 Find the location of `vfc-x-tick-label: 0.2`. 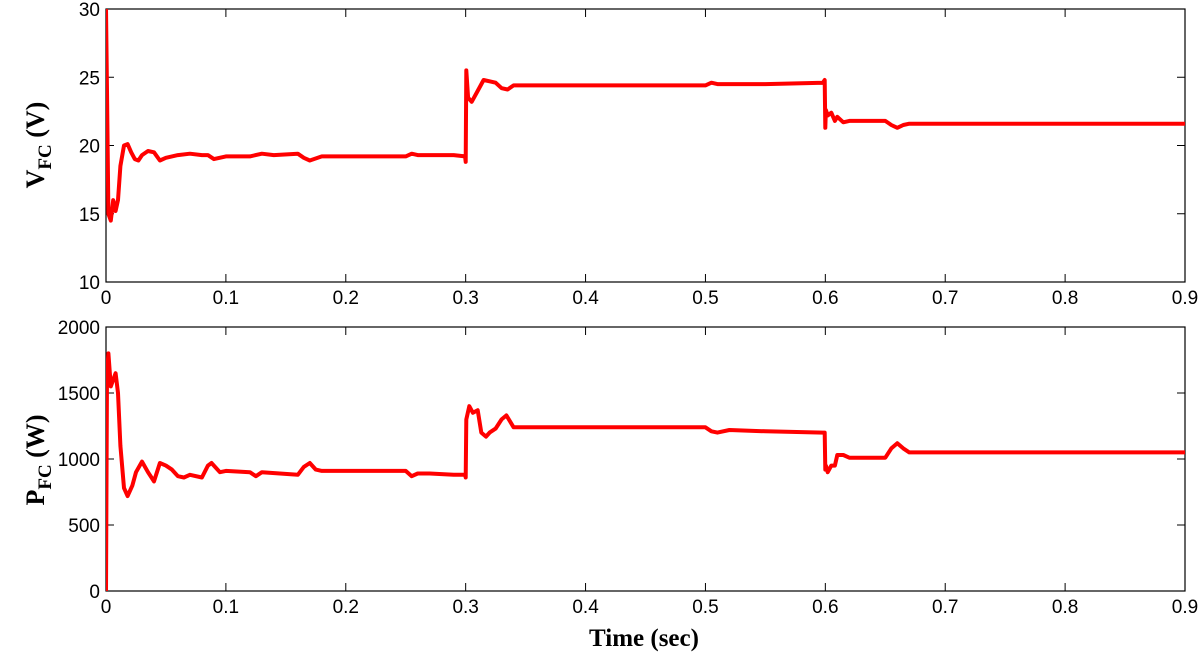

vfc-x-tick-label: 0.2 is located at coordinates (346, 298).